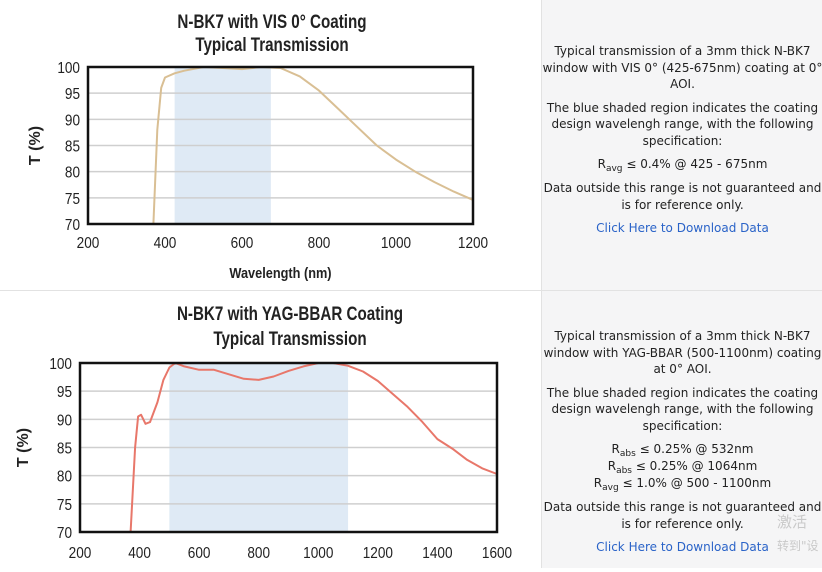 The width and height of the screenshot is (822, 572). I want to click on specification-list: Ravg ≤ 0.4% @ 425 - 675nm, so click(682, 165).